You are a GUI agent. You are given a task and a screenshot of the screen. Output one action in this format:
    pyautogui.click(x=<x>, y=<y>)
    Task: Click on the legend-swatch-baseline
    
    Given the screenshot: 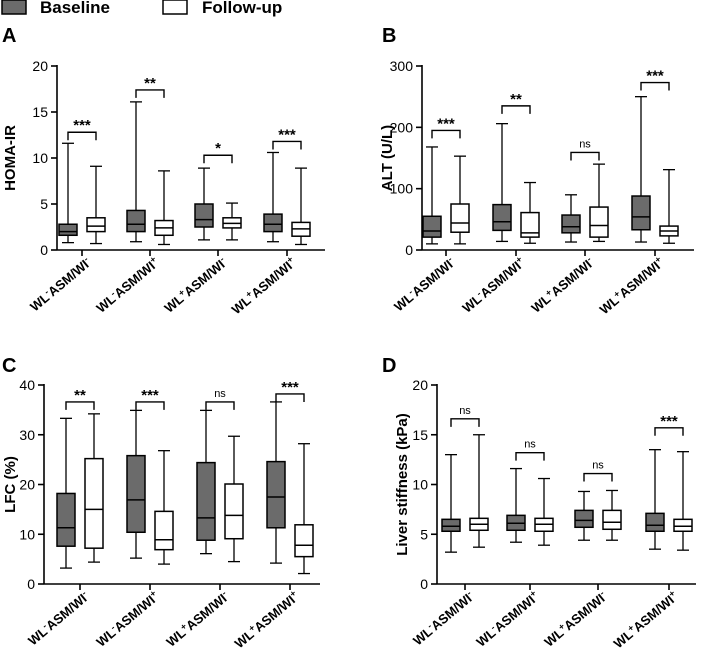 What is the action you would take?
    pyautogui.click(x=14, y=7)
    